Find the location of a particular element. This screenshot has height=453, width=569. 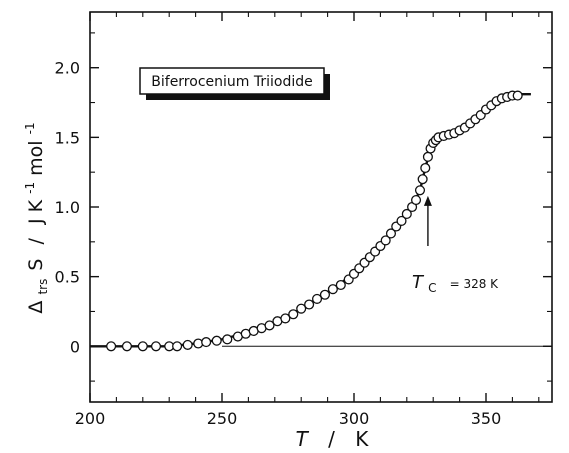

label-box: Biferrocenium Triiodide is located at coordinates (234, 83).